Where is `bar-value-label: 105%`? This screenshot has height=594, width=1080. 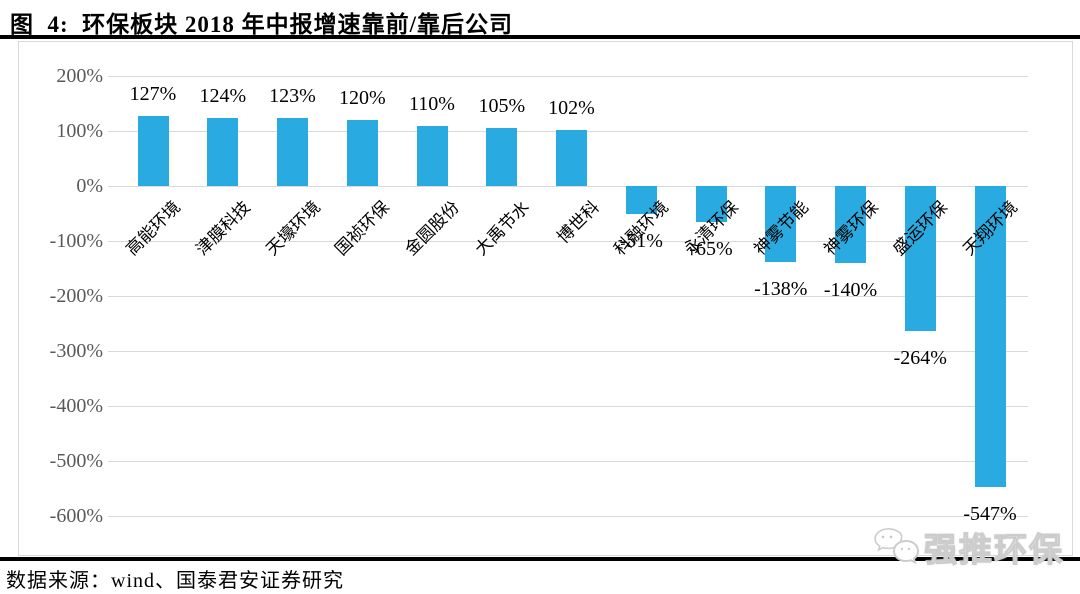 bar-value-label: 105% is located at coordinates (502, 106).